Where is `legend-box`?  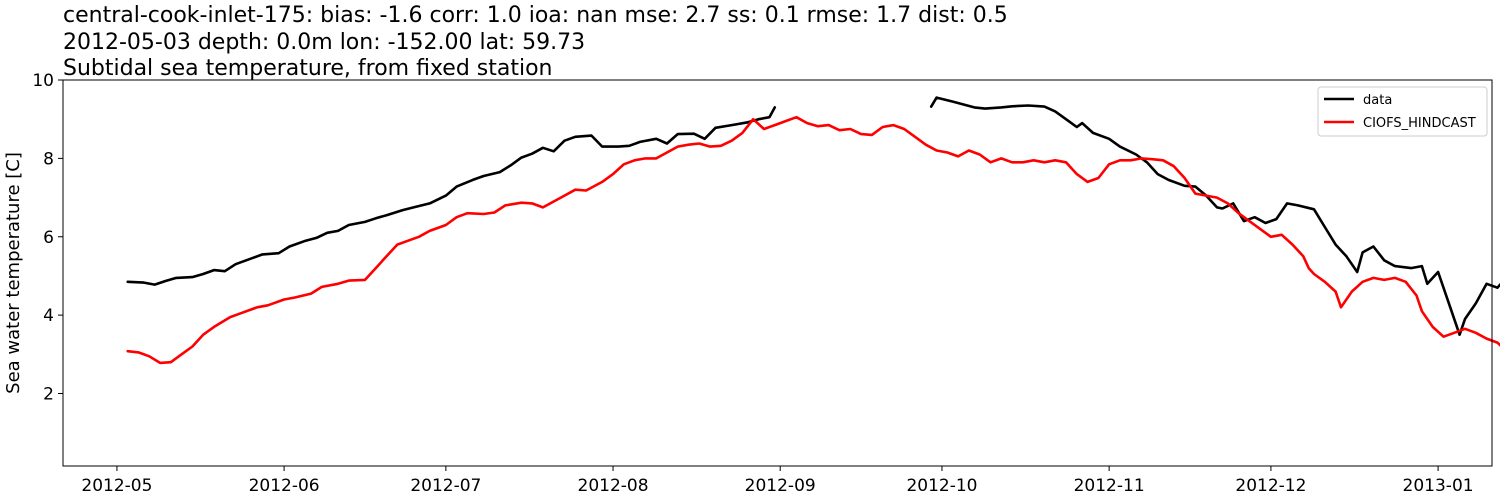
legend-box is located at coordinates (1402, 111).